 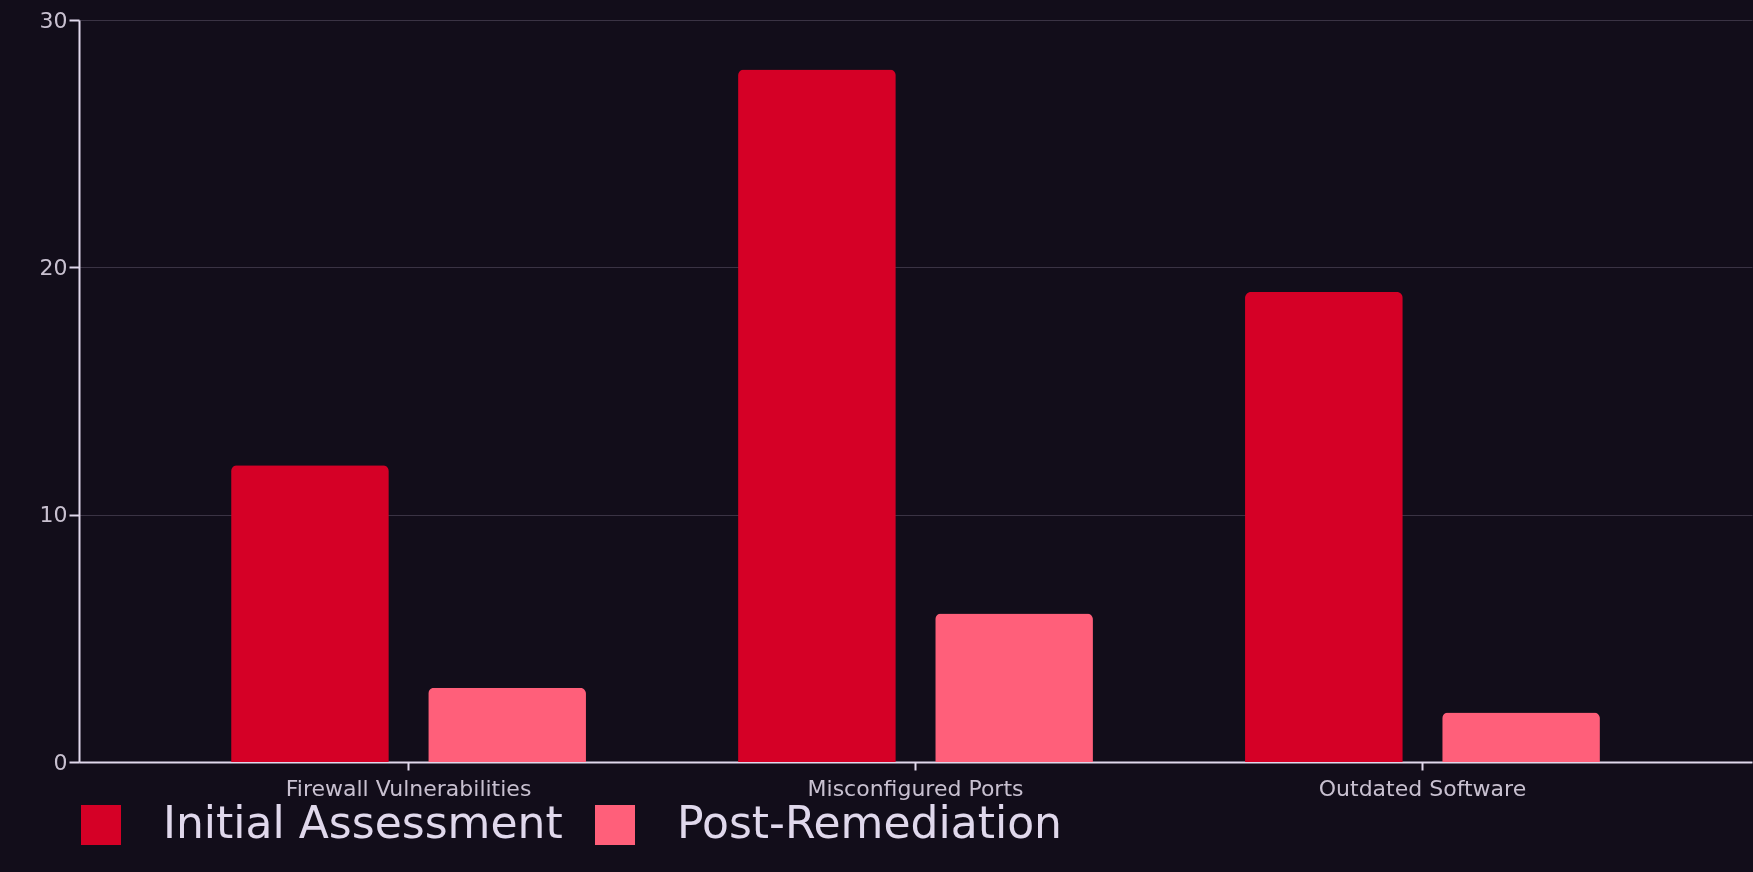 What do you see at coordinates (1422, 788) in the screenshot?
I see `x-tick-label: Outdated Software` at bounding box center [1422, 788].